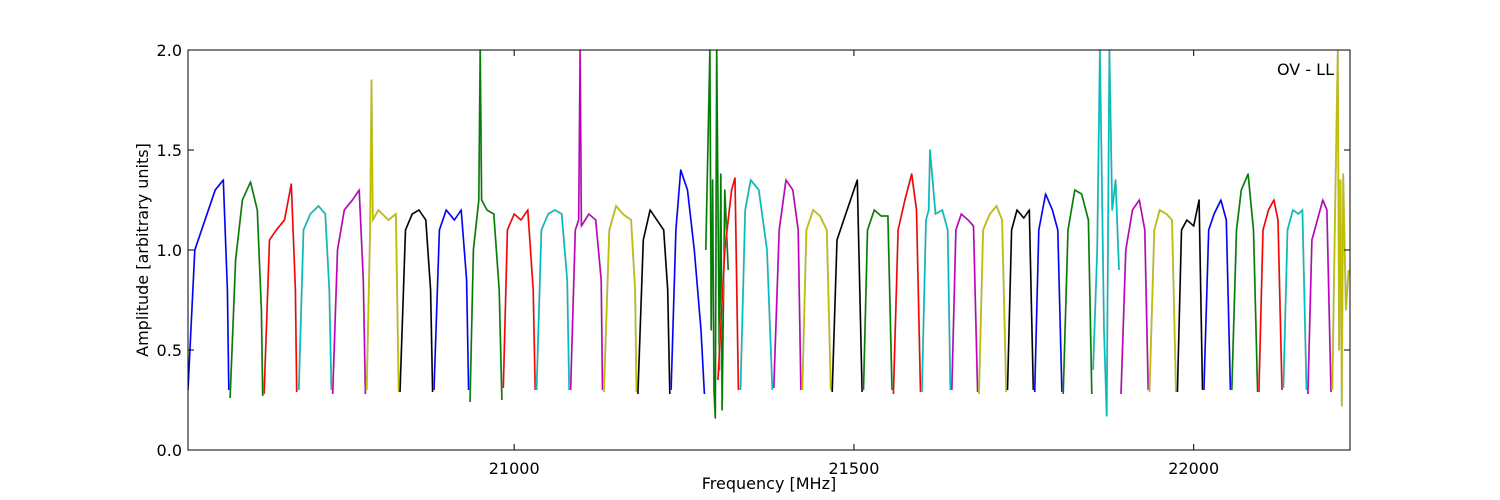  Describe the element at coordinates (1319, 297) in the screenshot. I see `series-37-line` at that location.